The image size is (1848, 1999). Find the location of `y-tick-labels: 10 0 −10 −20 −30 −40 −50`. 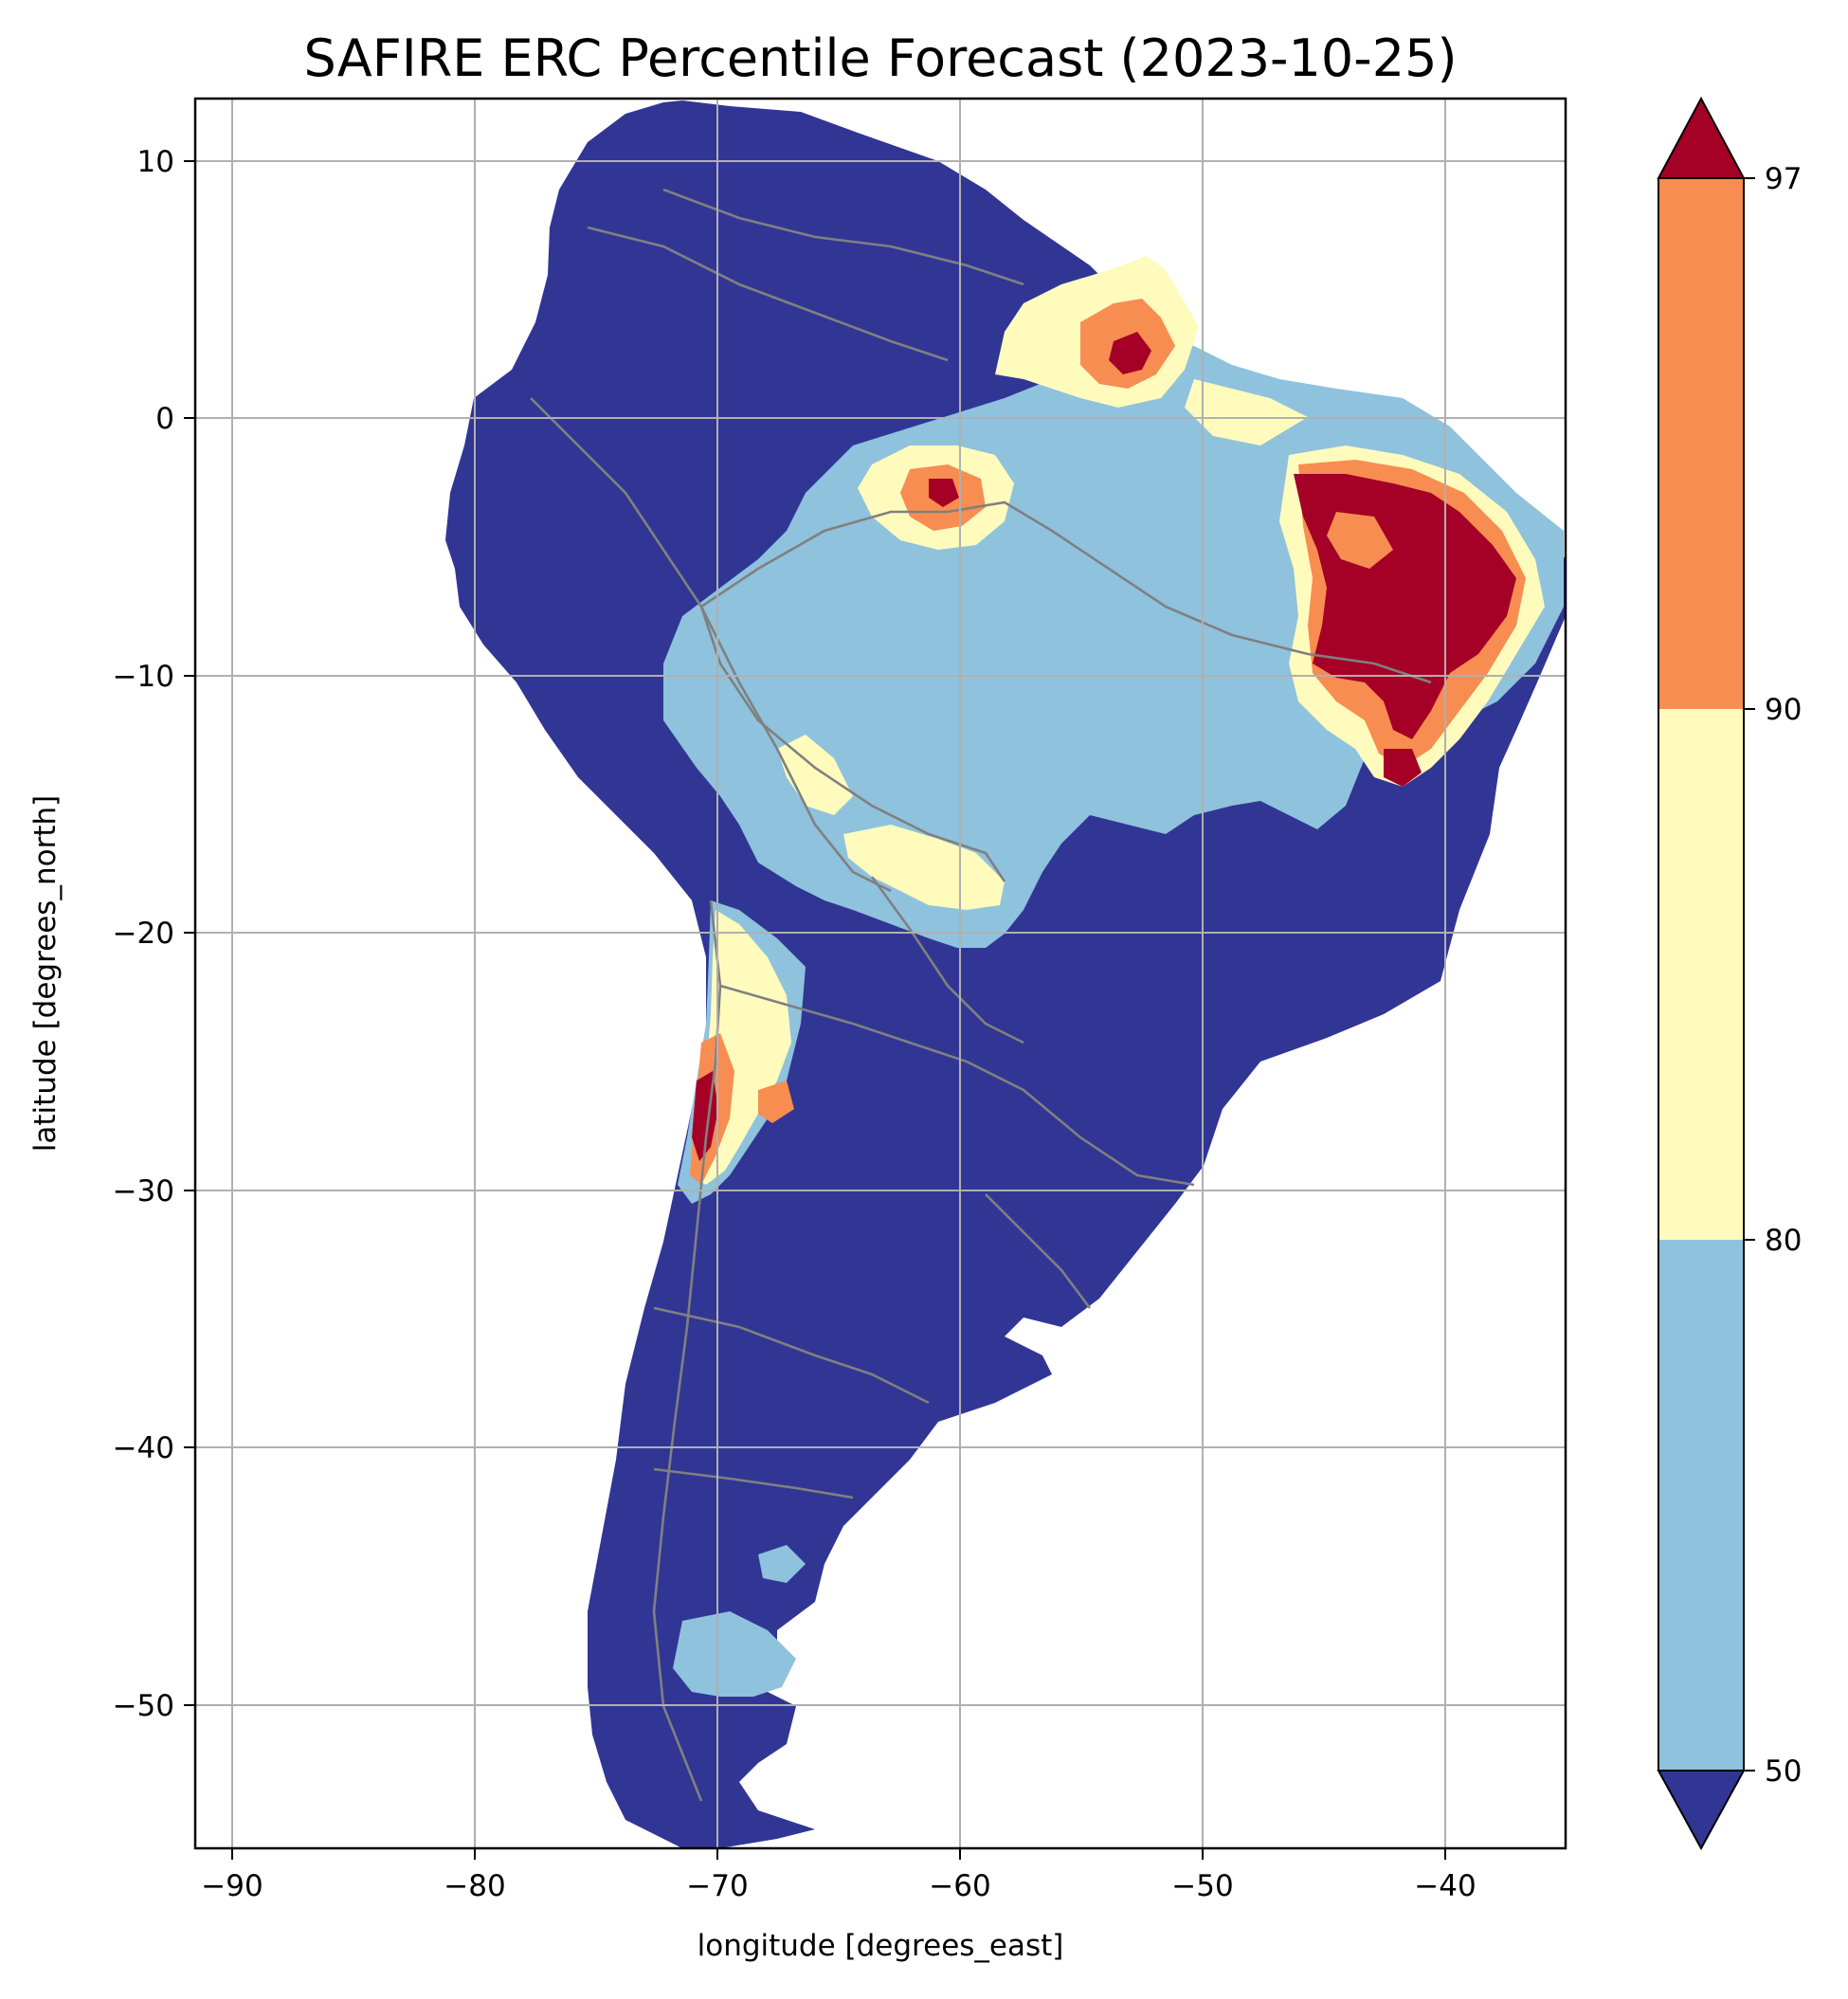

y-tick-labels: 10 0 −10 −20 −30 −40 −50 is located at coordinates (144, 934).